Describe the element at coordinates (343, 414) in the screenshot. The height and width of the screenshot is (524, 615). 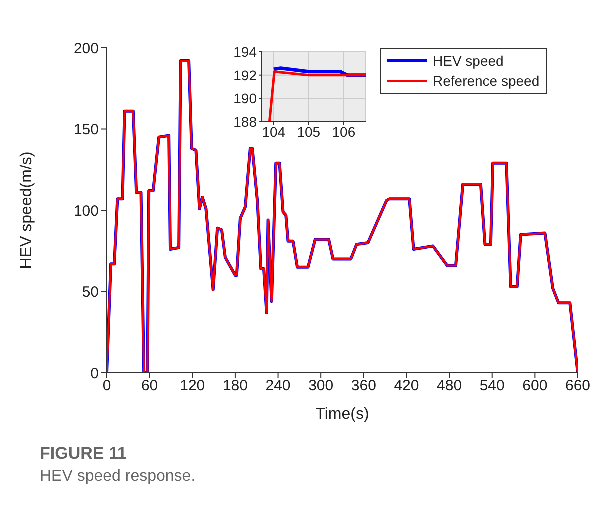
I see `x-axis-title: Time(s)` at that location.